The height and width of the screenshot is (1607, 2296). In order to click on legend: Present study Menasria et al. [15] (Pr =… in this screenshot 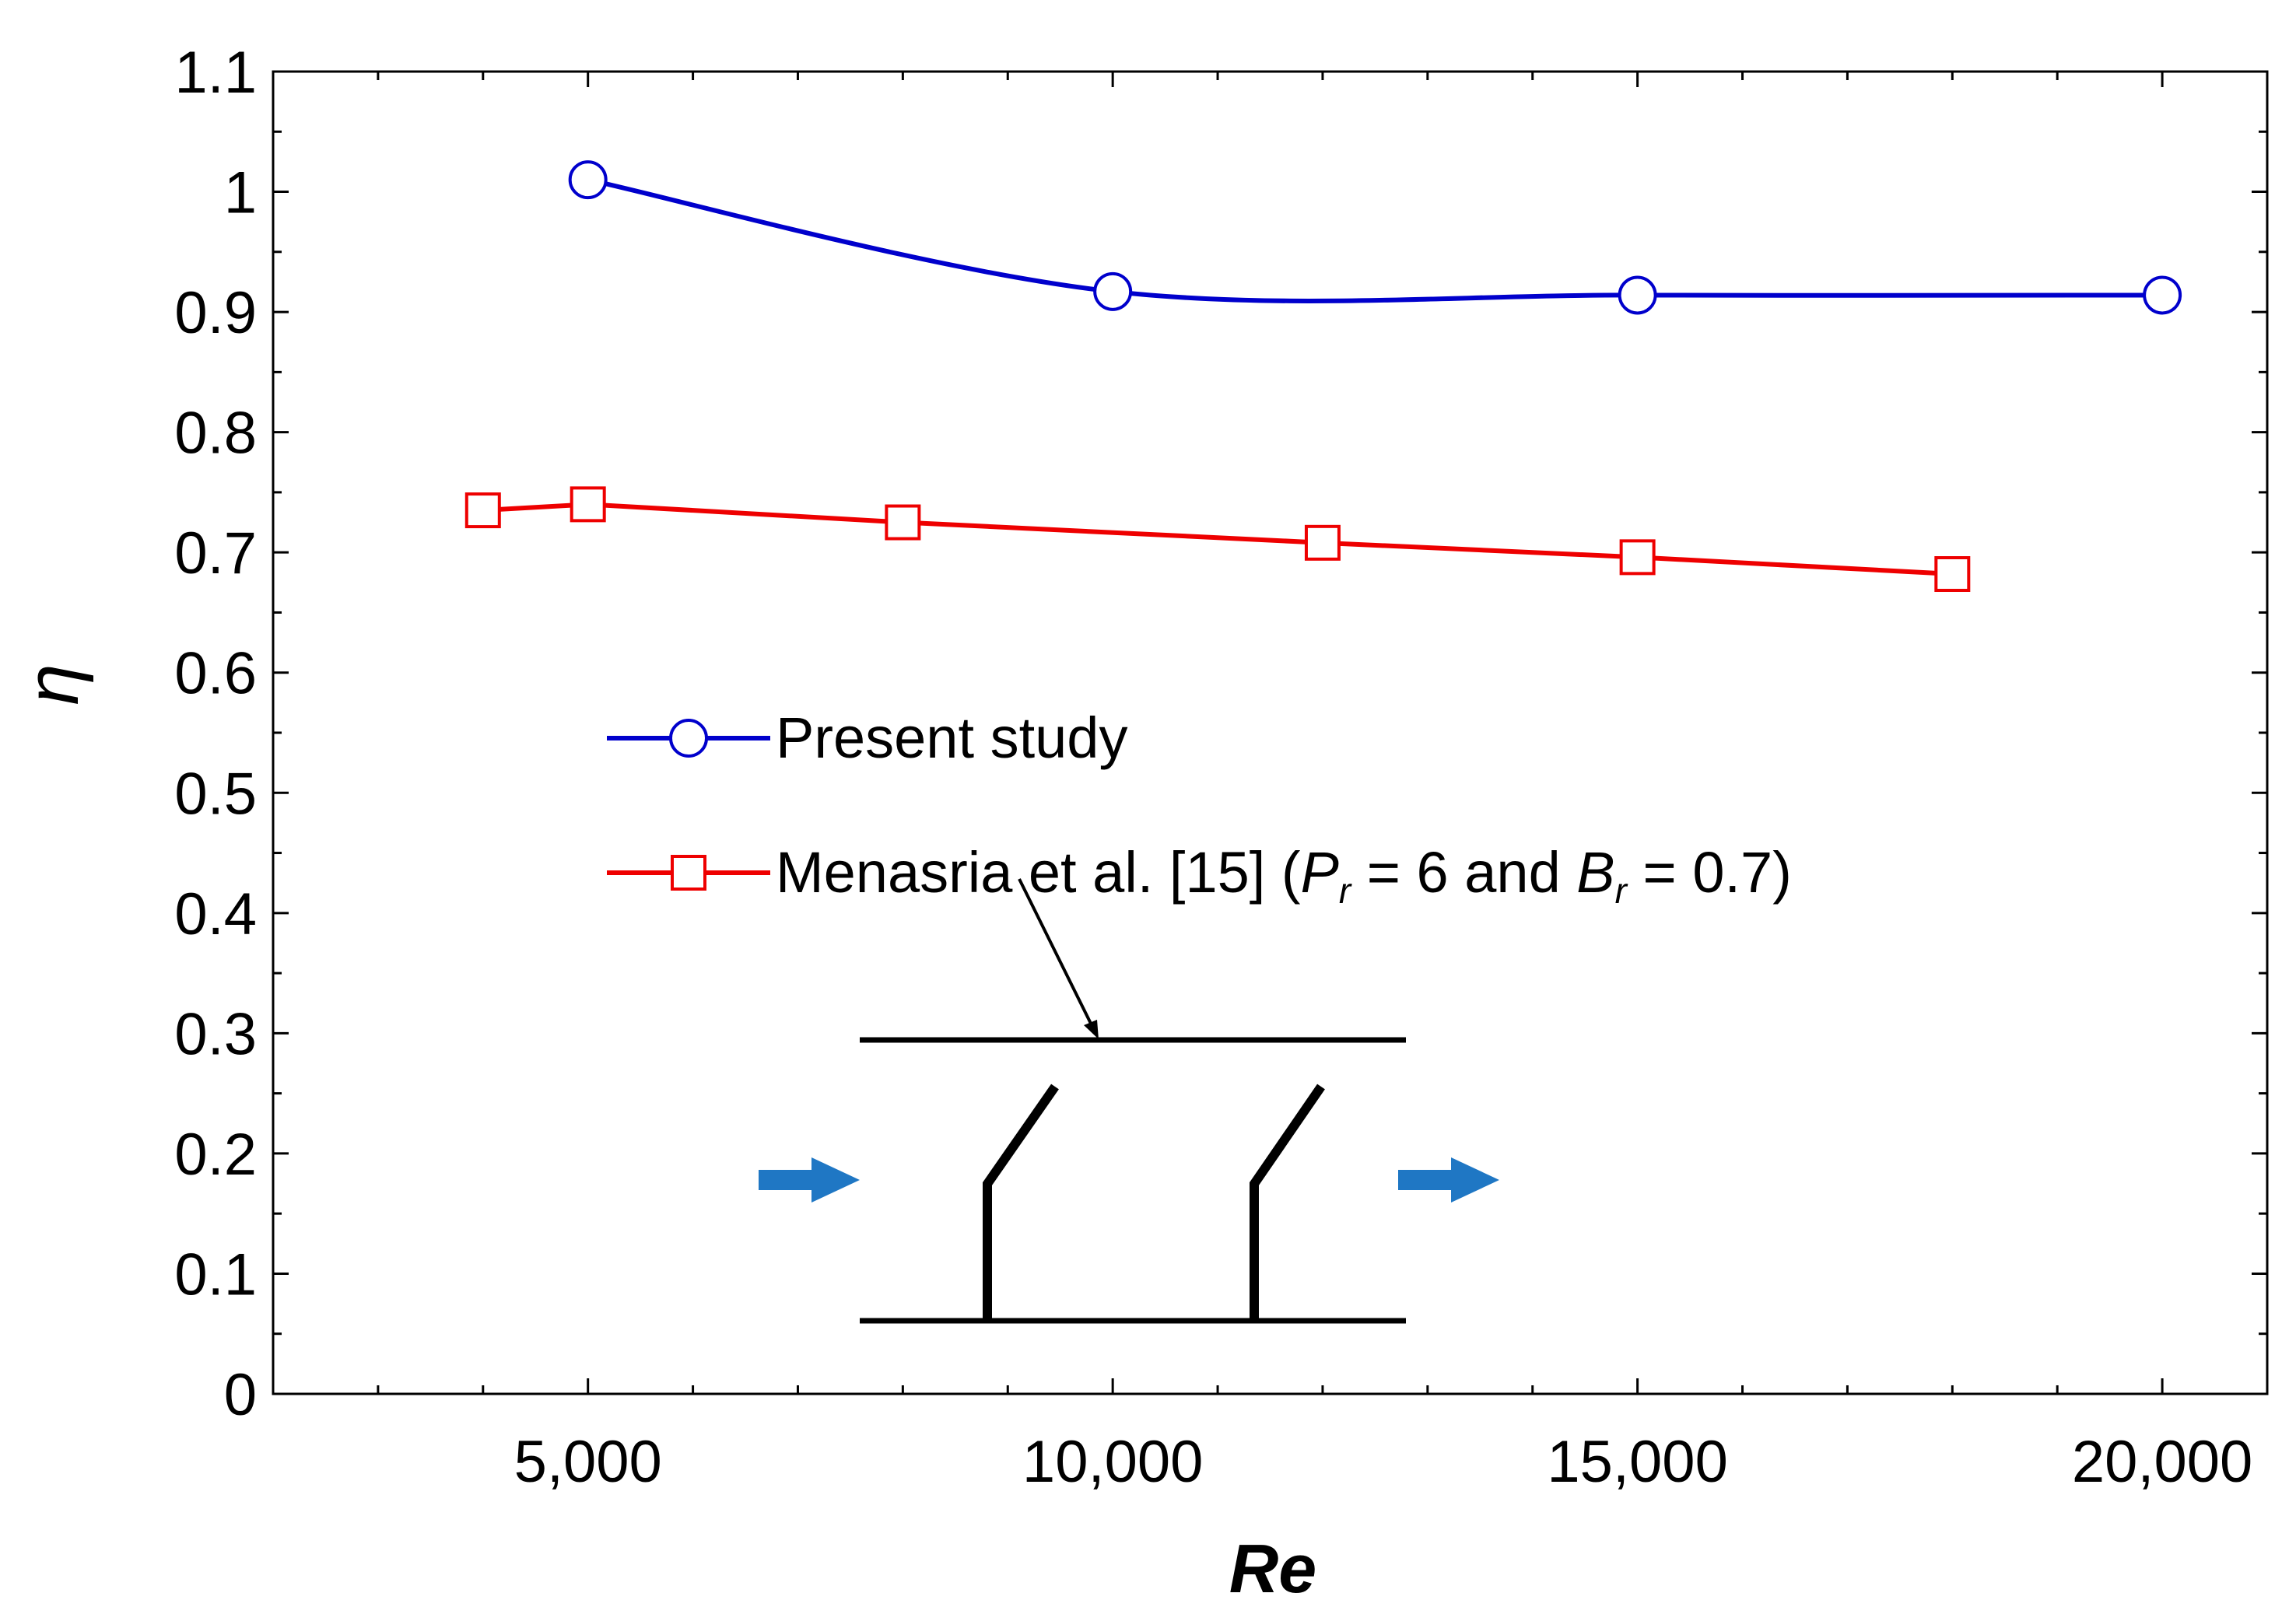, I will do `click(1199, 808)`.